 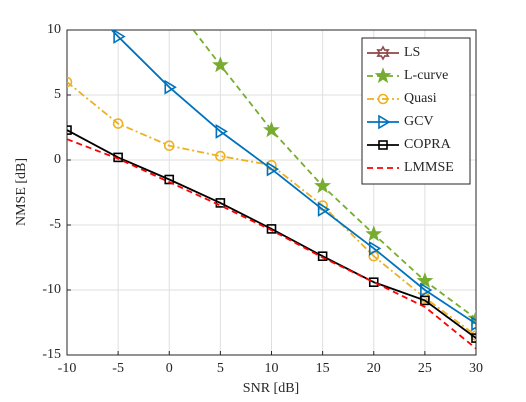 What do you see at coordinates (272, 368) in the screenshot?
I see `x-tick-label: 10` at bounding box center [272, 368].